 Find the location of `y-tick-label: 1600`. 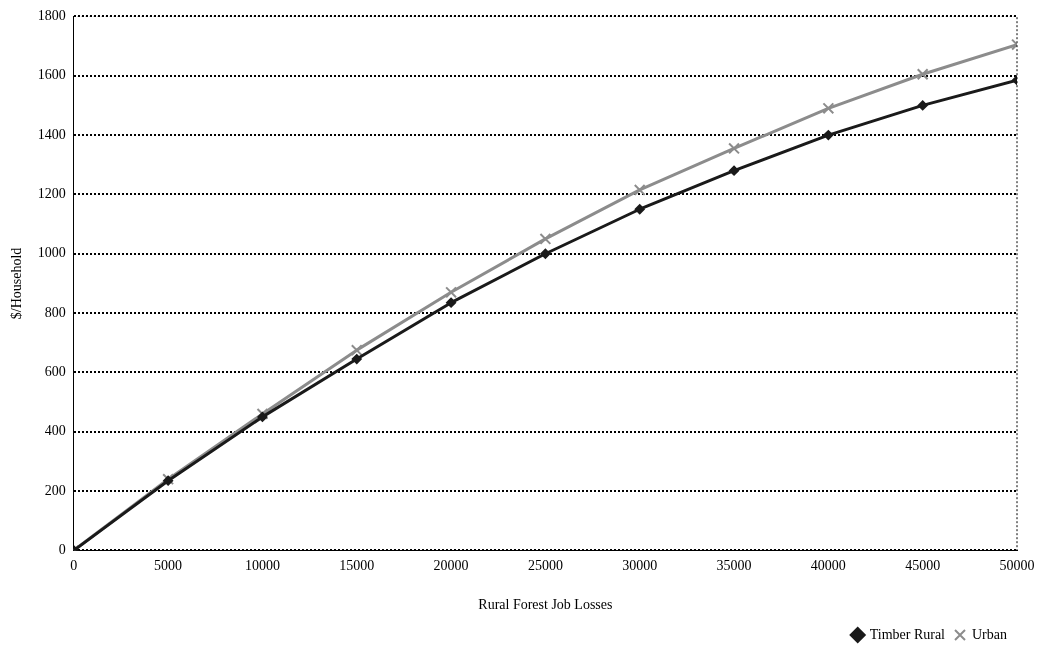

y-tick-label: 1600 is located at coordinates (51, 75).